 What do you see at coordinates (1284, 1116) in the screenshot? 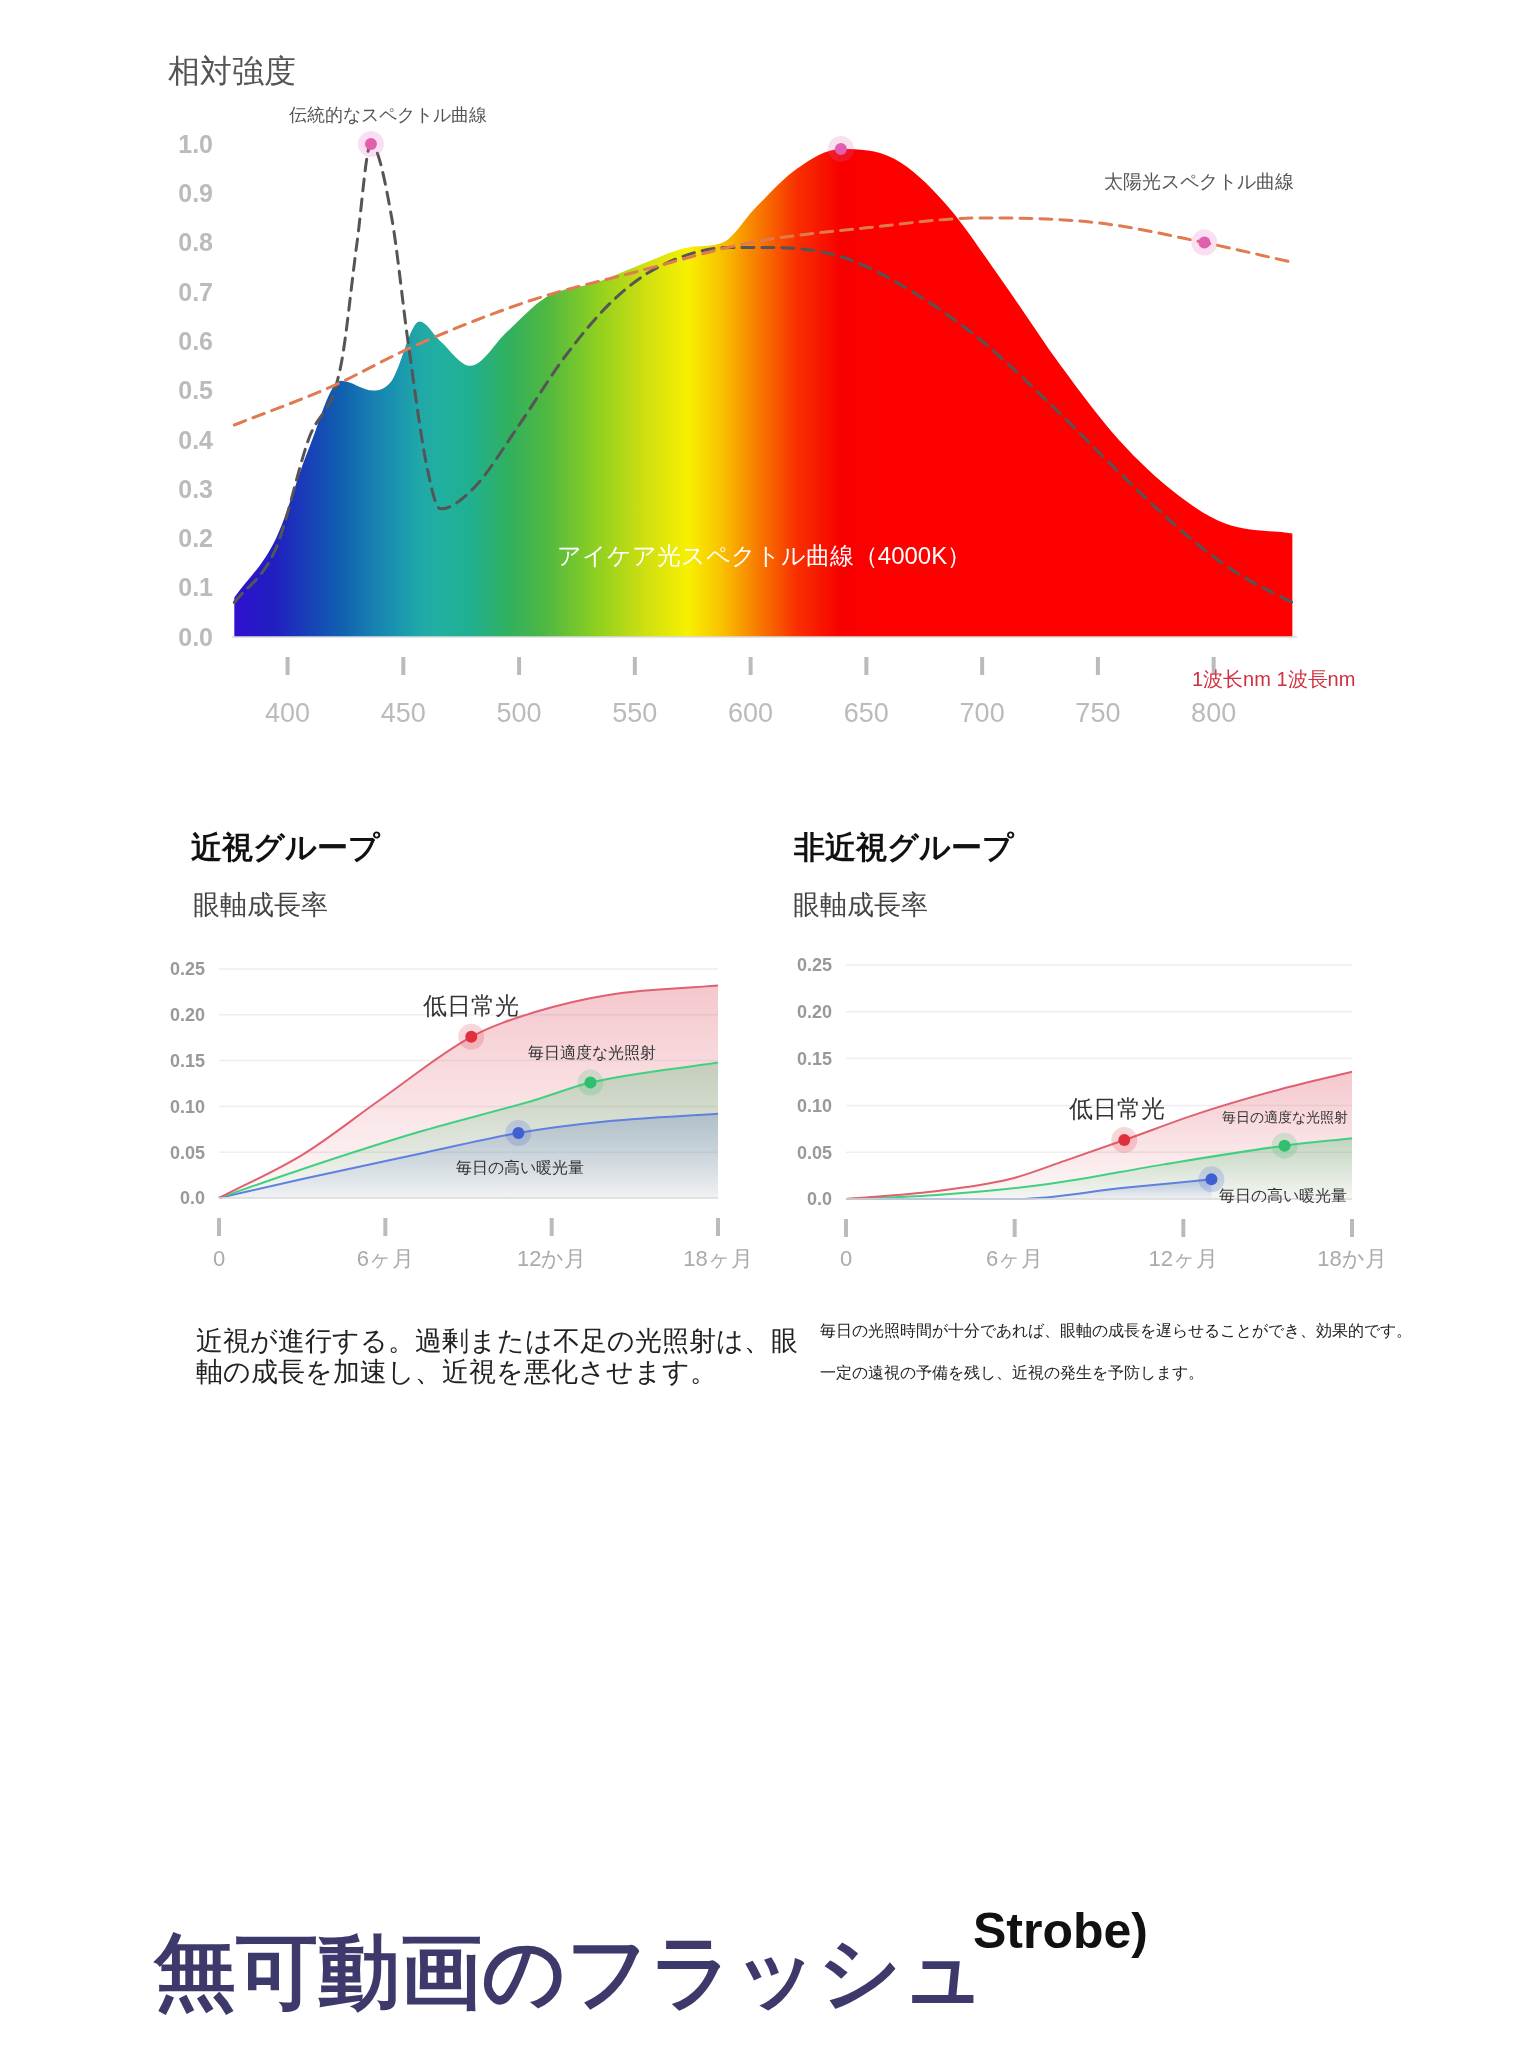
I see `annotation: 毎日の適度な光照射` at bounding box center [1284, 1116].